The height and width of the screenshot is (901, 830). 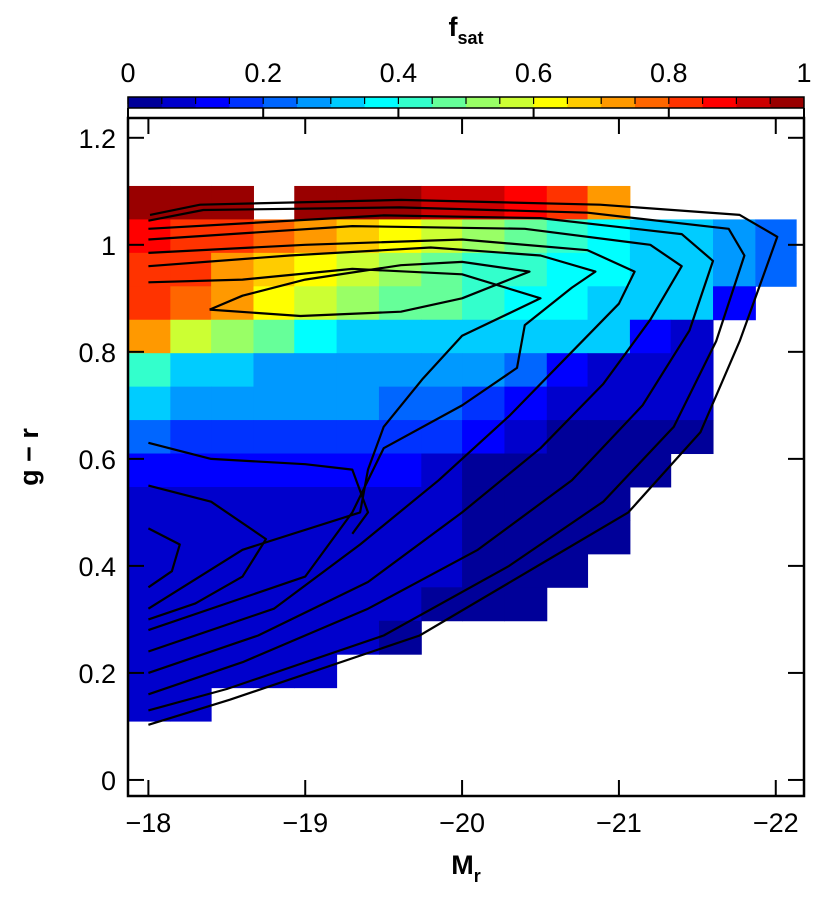 What do you see at coordinates (97, 353) in the screenshot?
I see `y-tick-label: 0.8` at bounding box center [97, 353].